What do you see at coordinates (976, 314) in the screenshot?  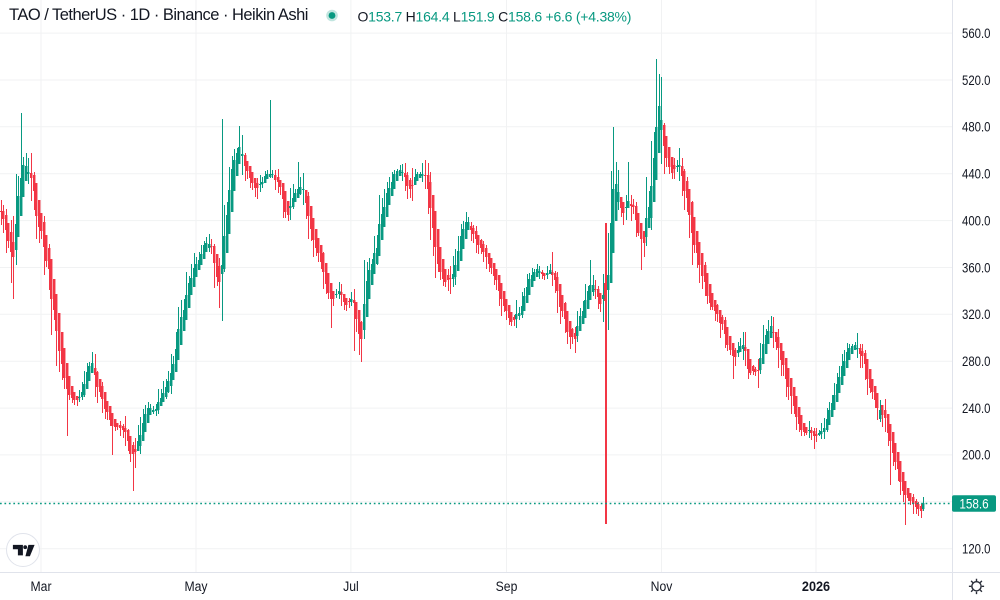 I see `svg-text: 320.0` at bounding box center [976, 314].